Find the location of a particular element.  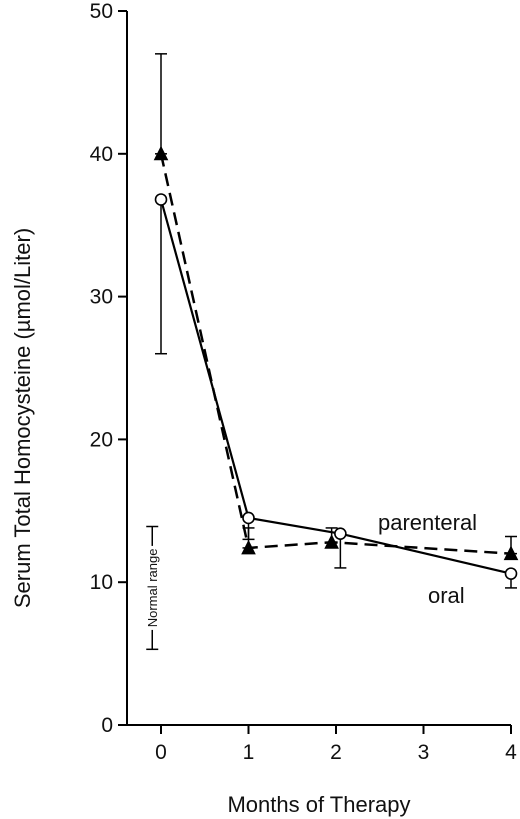

x-tick-label: 4 is located at coordinates (511, 752).